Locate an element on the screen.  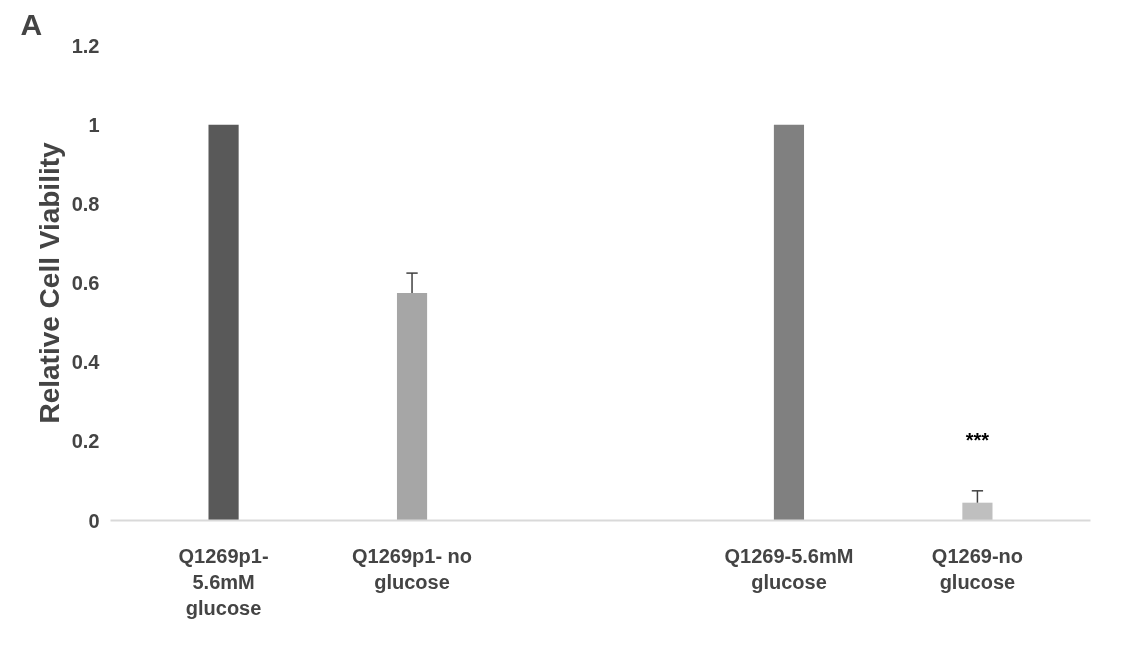
y-tick-label: 0.4 is located at coordinates (86, 362).